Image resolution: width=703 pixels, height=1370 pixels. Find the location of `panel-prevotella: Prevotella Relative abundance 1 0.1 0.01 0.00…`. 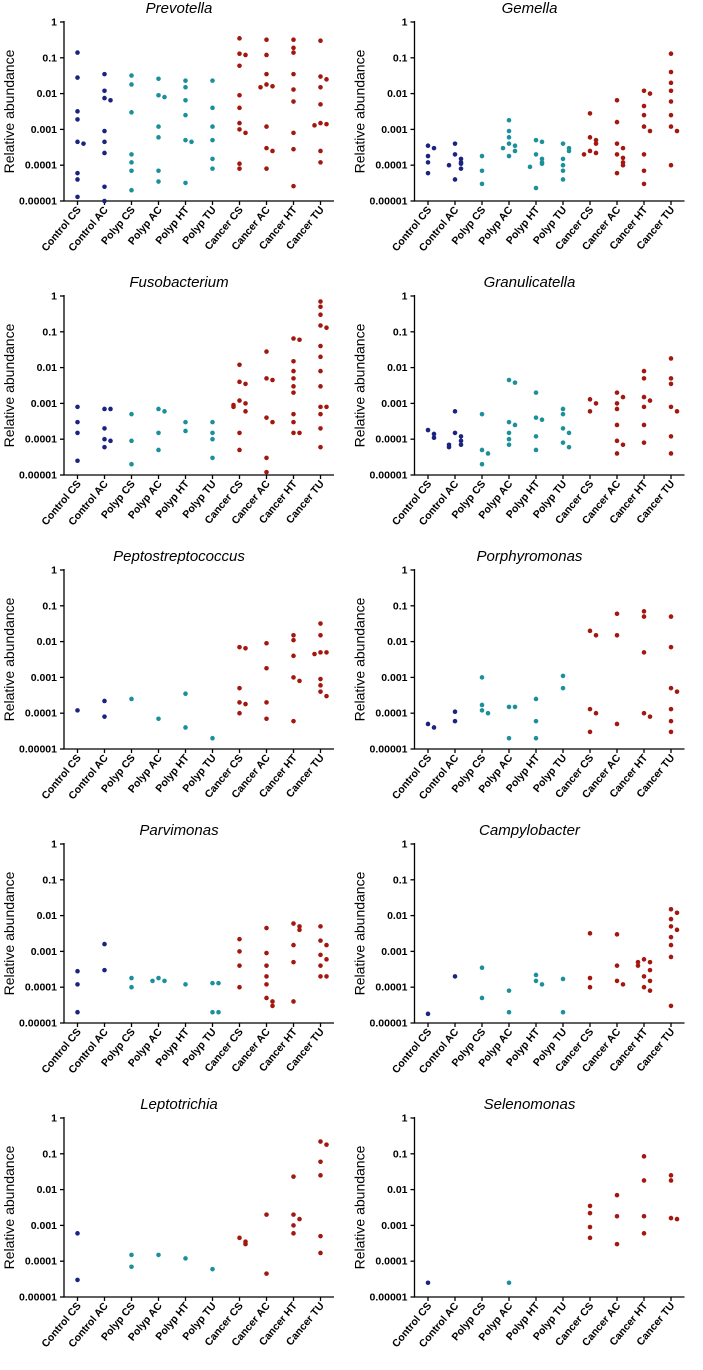

panel-prevotella: Prevotella Relative abundance 1 0.1 0.01 0.00… is located at coordinates (167, 127).